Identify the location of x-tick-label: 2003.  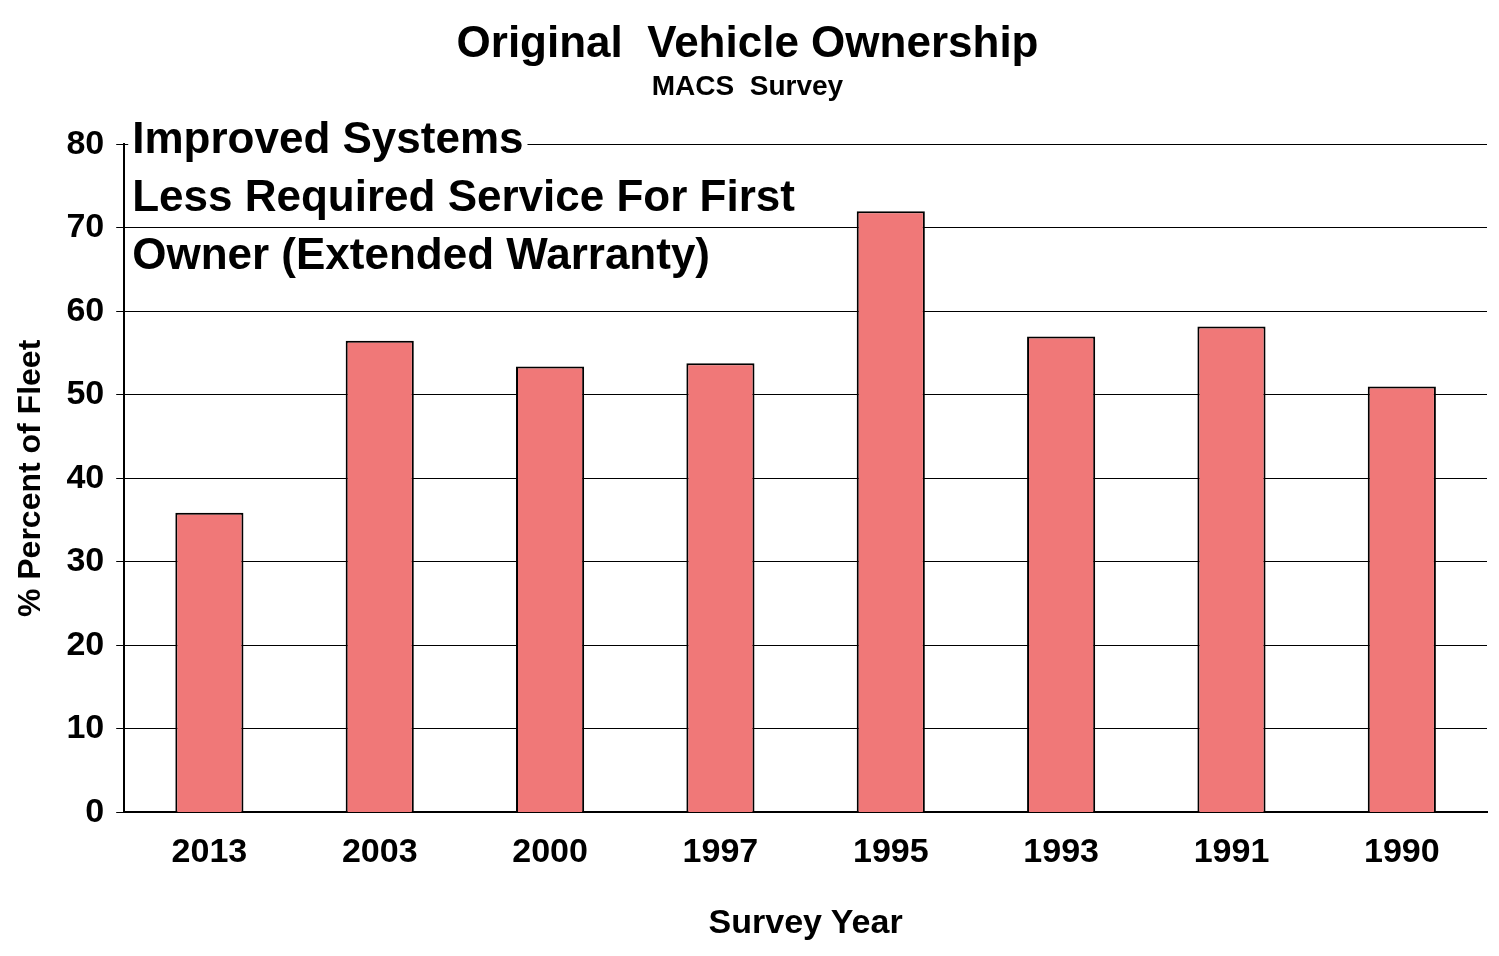
(379, 850).